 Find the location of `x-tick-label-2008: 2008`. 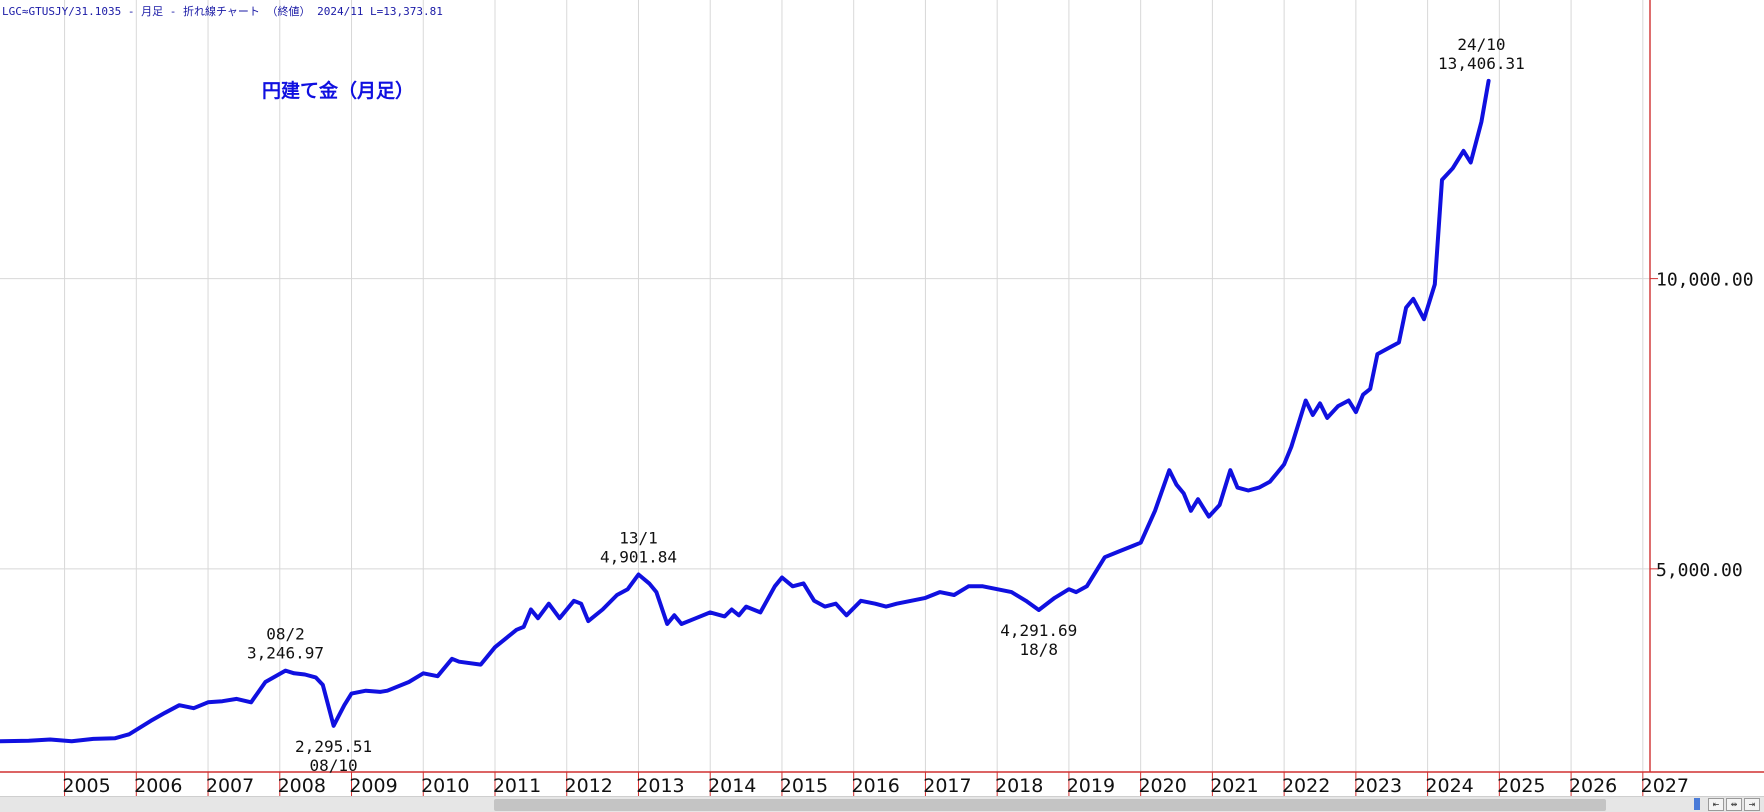

x-tick-label-2008: 2008 is located at coordinates (302, 786).